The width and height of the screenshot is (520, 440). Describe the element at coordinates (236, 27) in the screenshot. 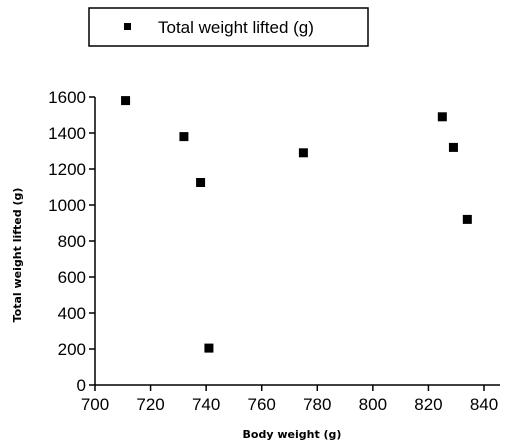

I see `legend-label: Total weight lifted (g)` at that location.